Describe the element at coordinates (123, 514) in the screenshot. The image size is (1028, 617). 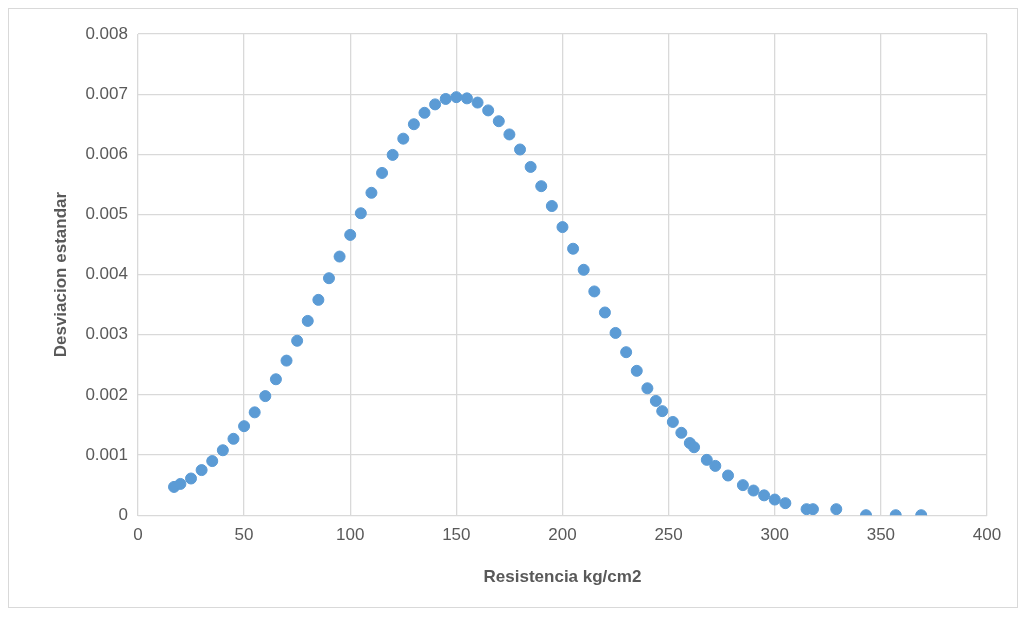
I see `y-tick-label: 0` at that location.